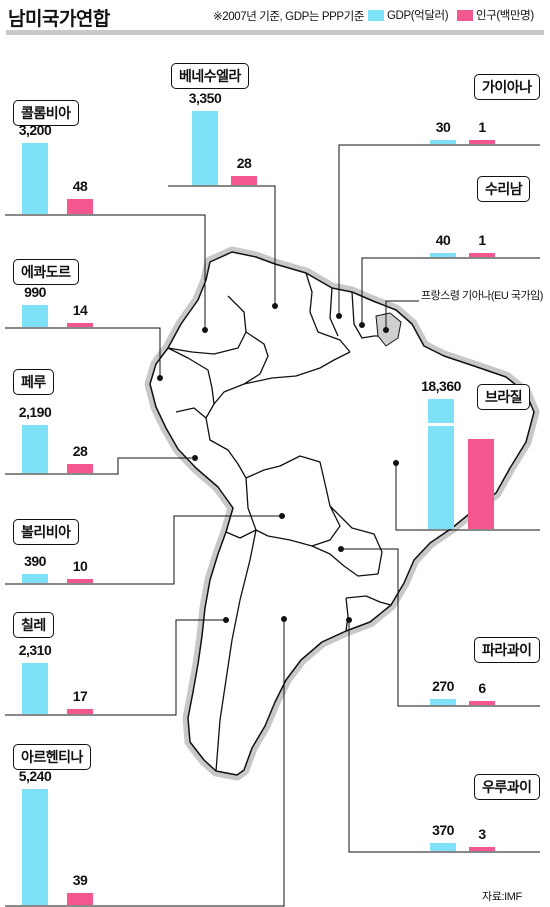 This screenshot has width=550, height=907. What do you see at coordinates (507, 650) in the screenshot?
I see `label-paraguay: 파라과이` at bounding box center [507, 650].